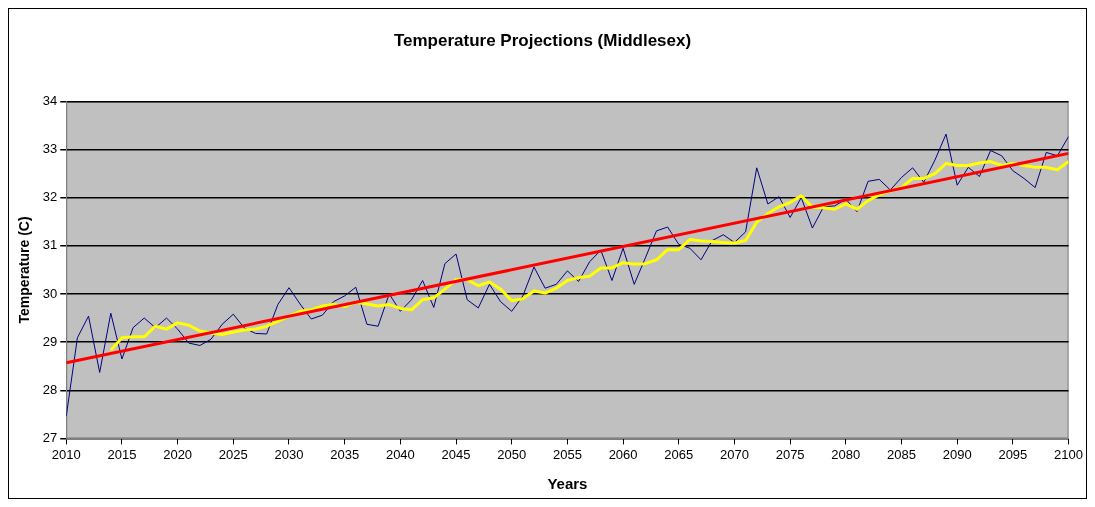 This screenshot has width=1095, height=507. What do you see at coordinates (66, 454) in the screenshot?
I see `x-tick-label: 2010` at bounding box center [66, 454].